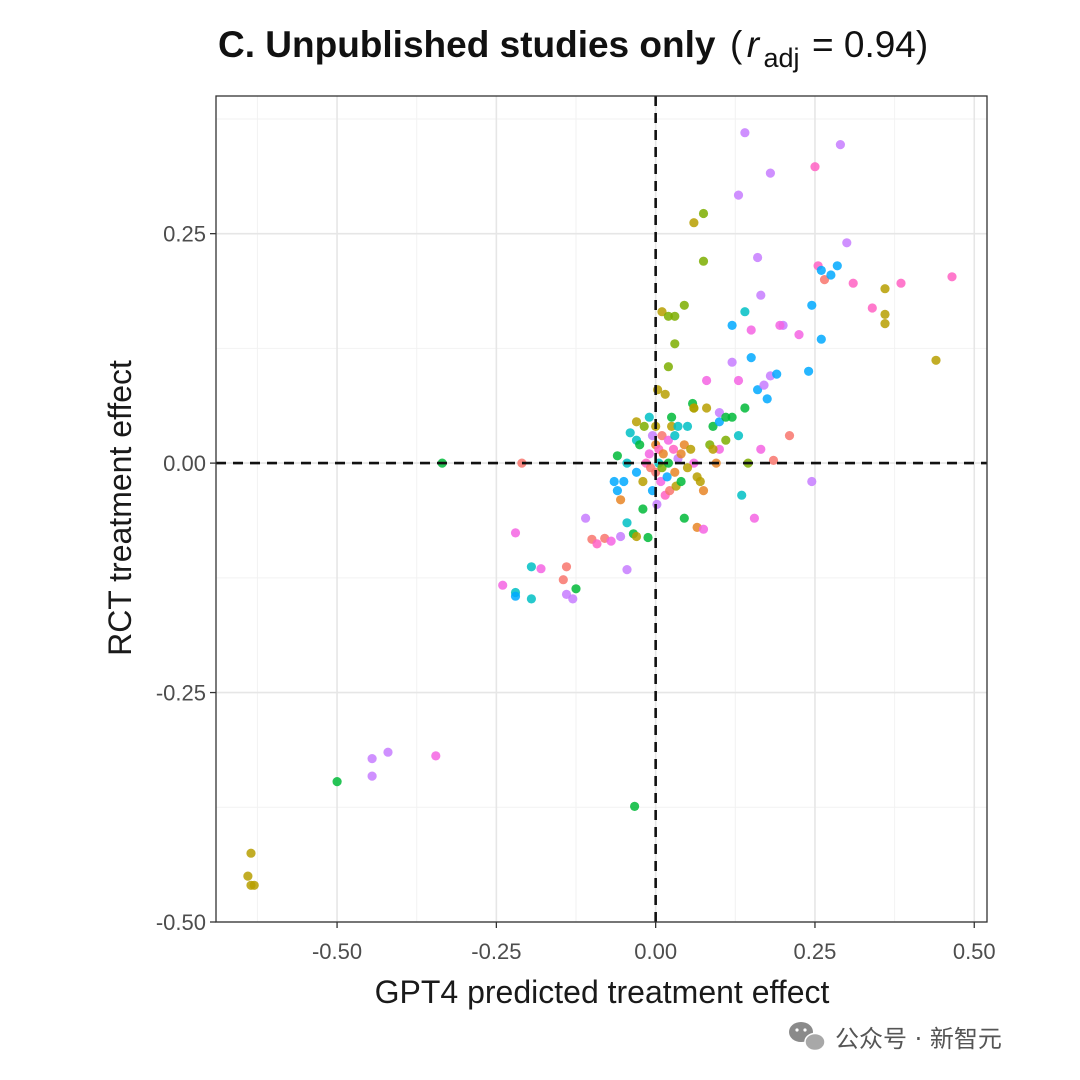  Describe the element at coordinates (782, 58) in the screenshot. I see `title-subscript: adj` at that location.